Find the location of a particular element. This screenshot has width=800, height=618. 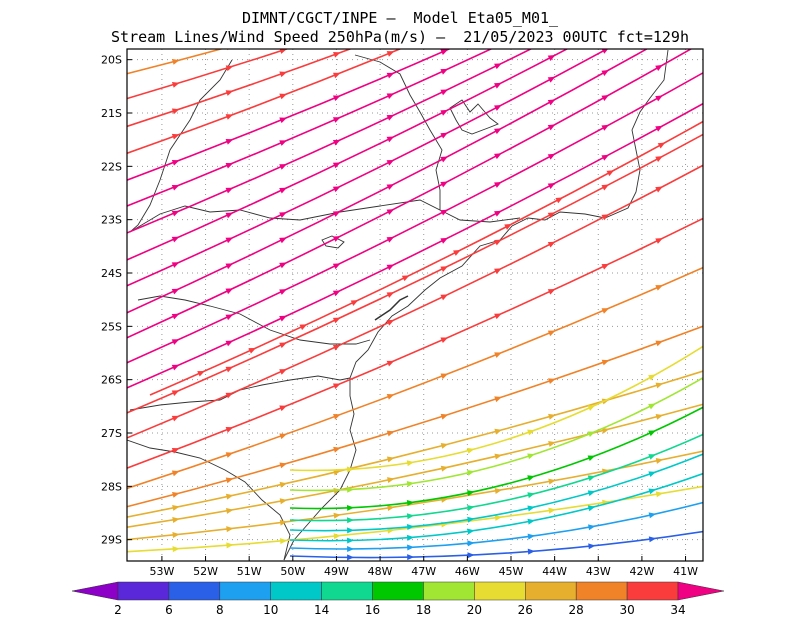

lat-tick-label: 25S is located at coordinates (111, 326).